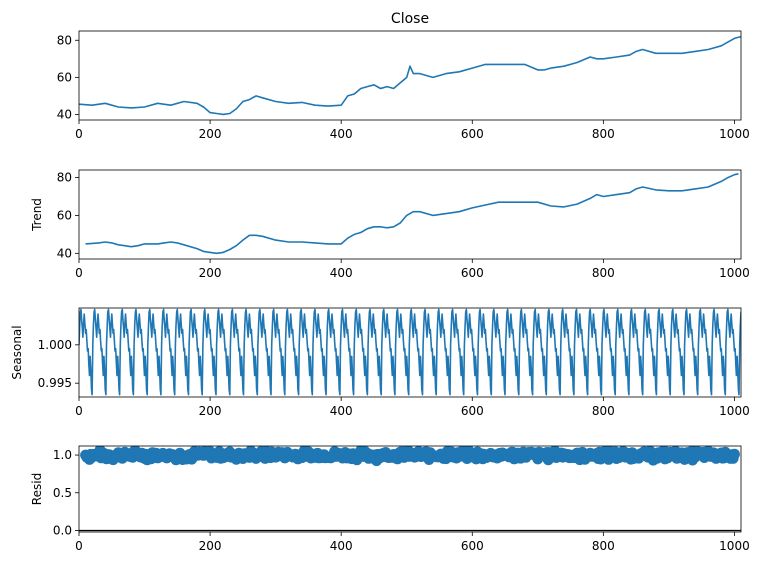  I want to click on y-axis-label: Trend, so click(37, 215).